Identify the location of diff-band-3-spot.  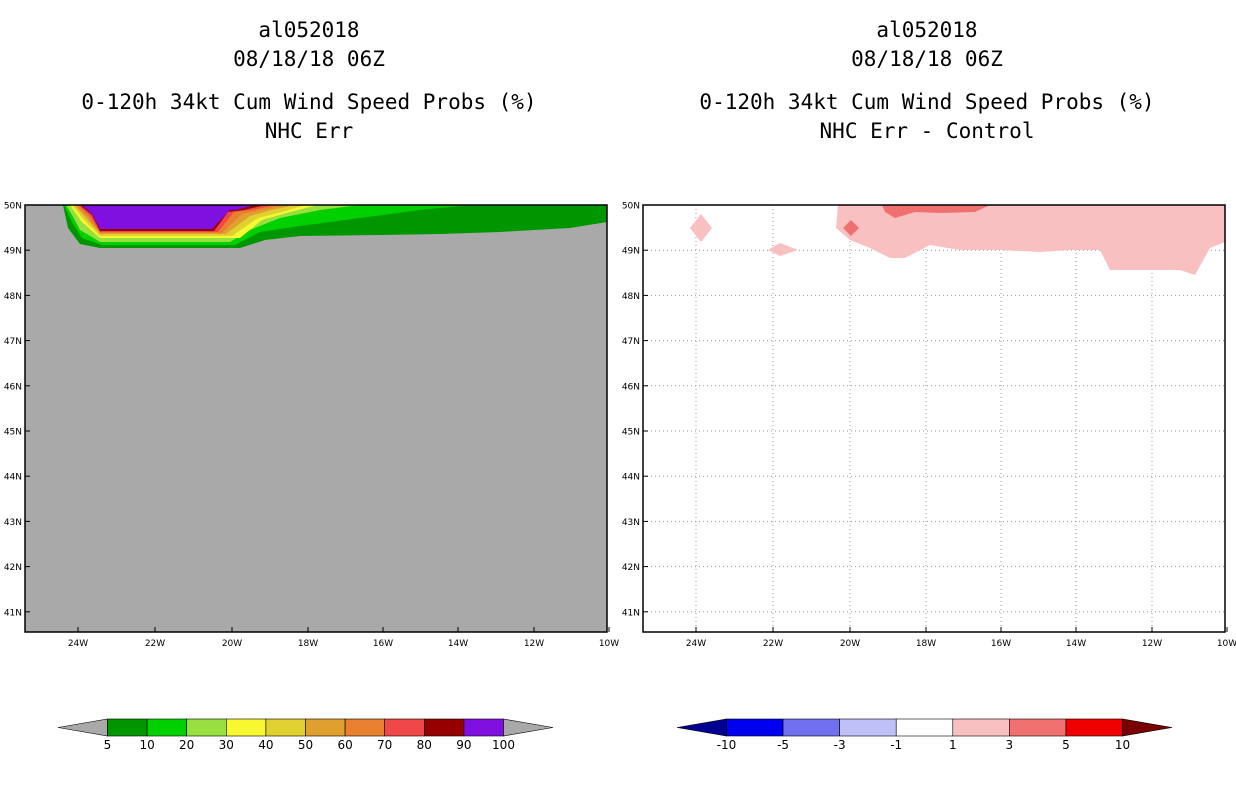
(851, 228).